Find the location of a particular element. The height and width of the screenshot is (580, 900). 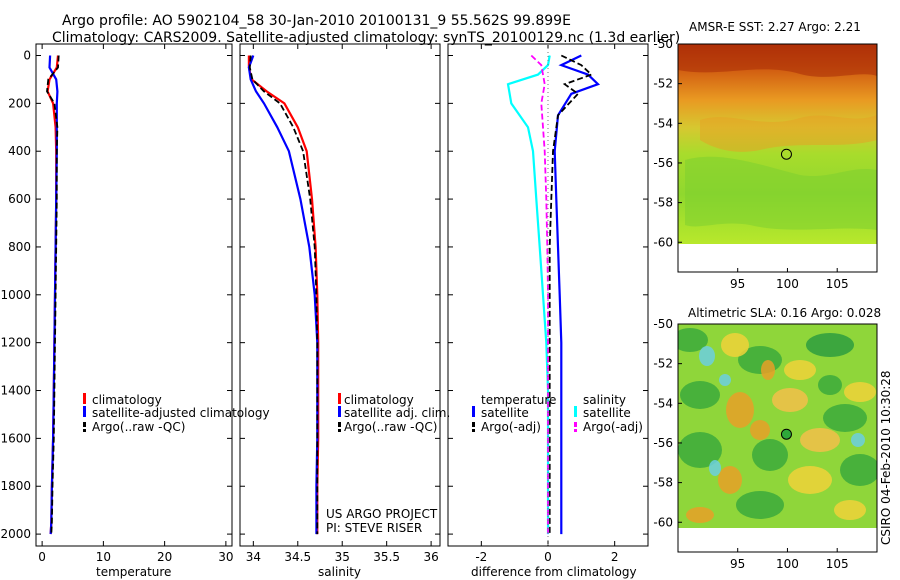

temperature-series is located at coordinates (53, 295).